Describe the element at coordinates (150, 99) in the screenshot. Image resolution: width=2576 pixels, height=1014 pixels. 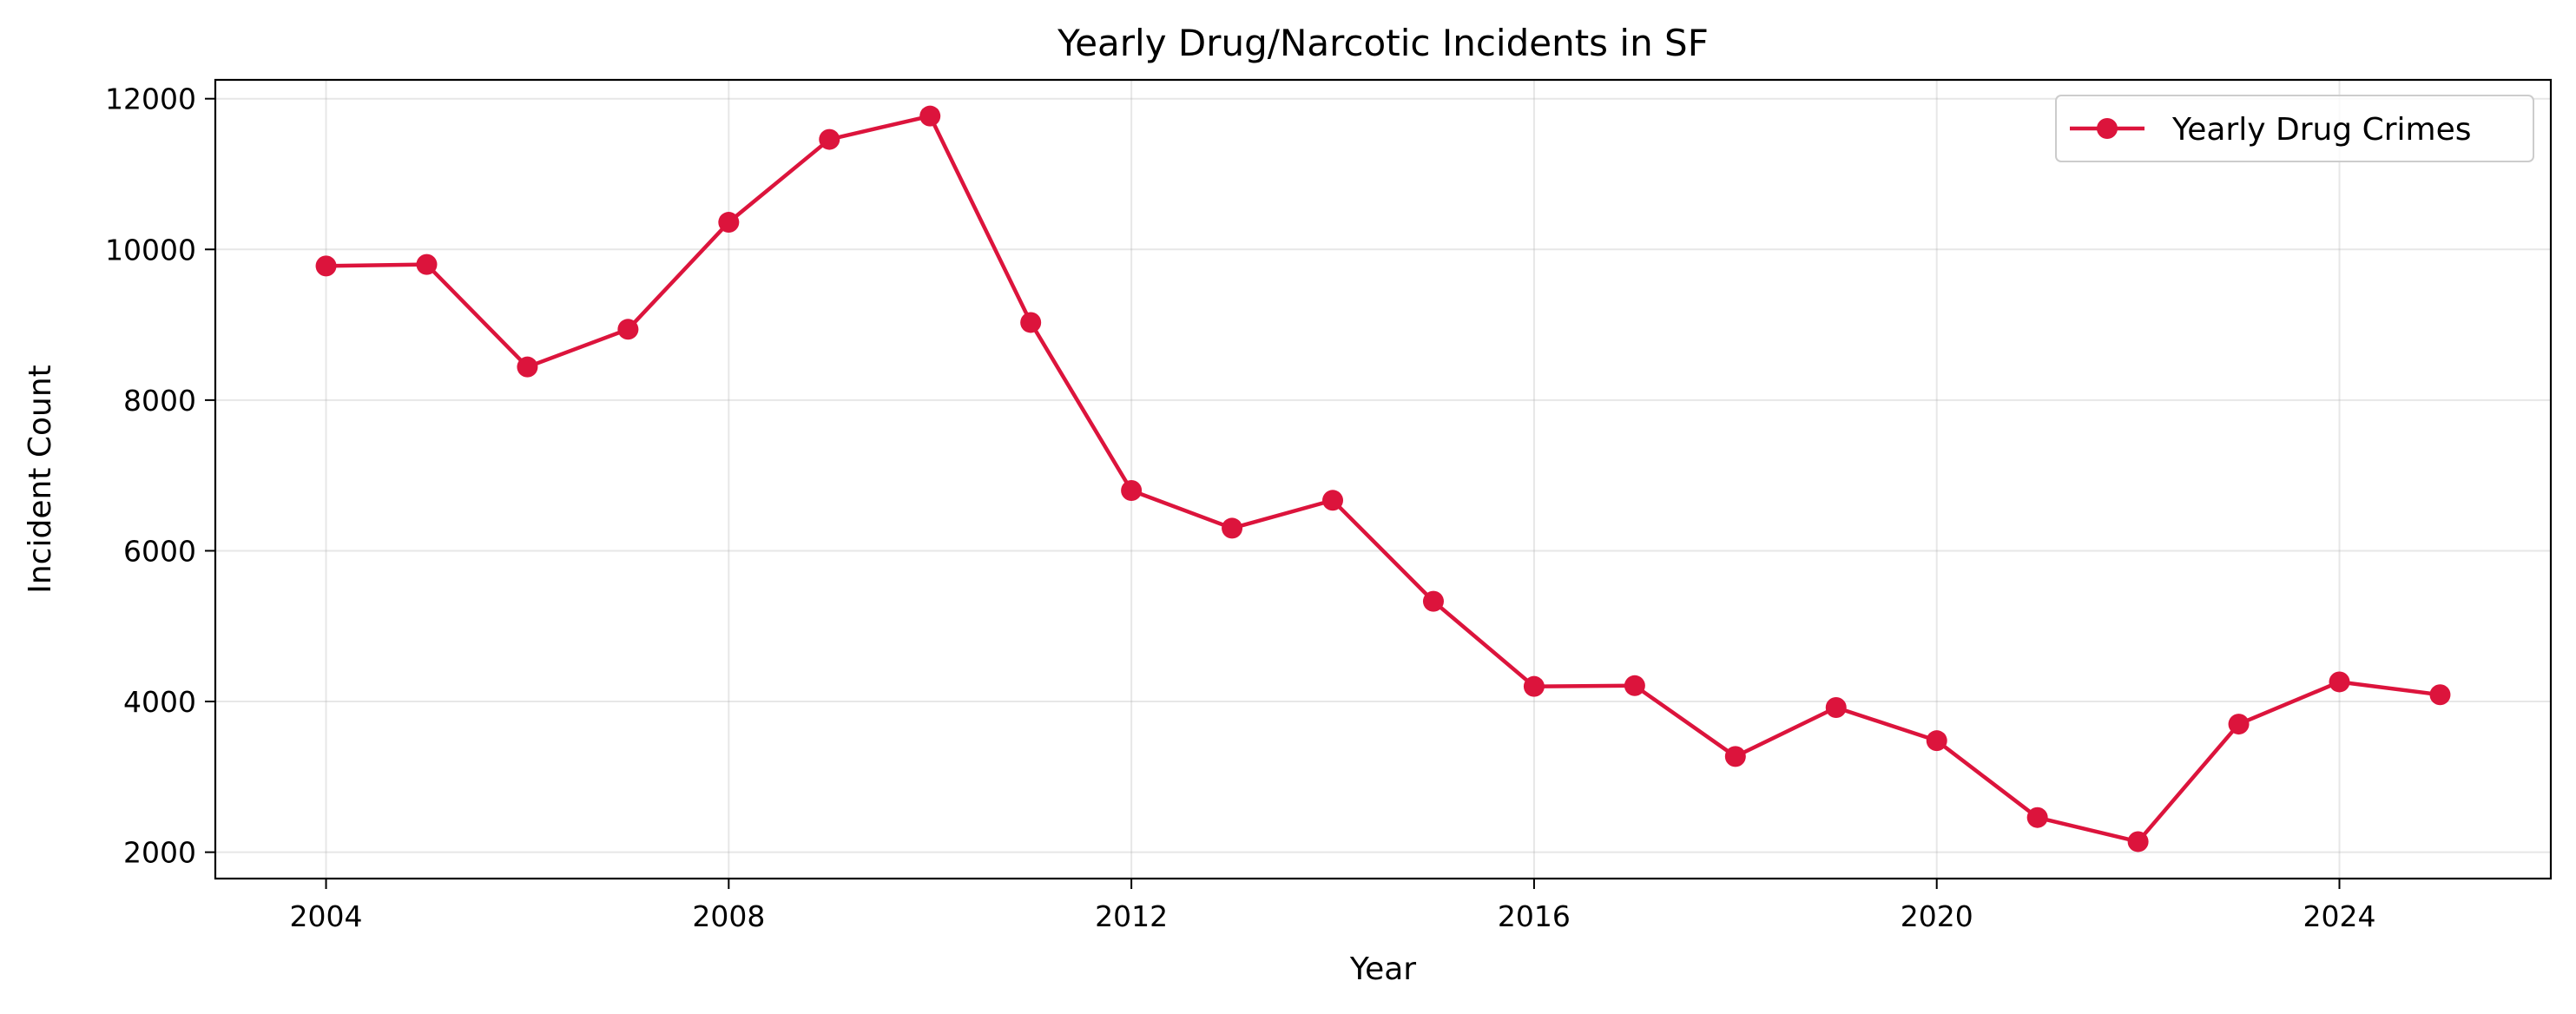
I see `y-tick-label: 12000` at that location.